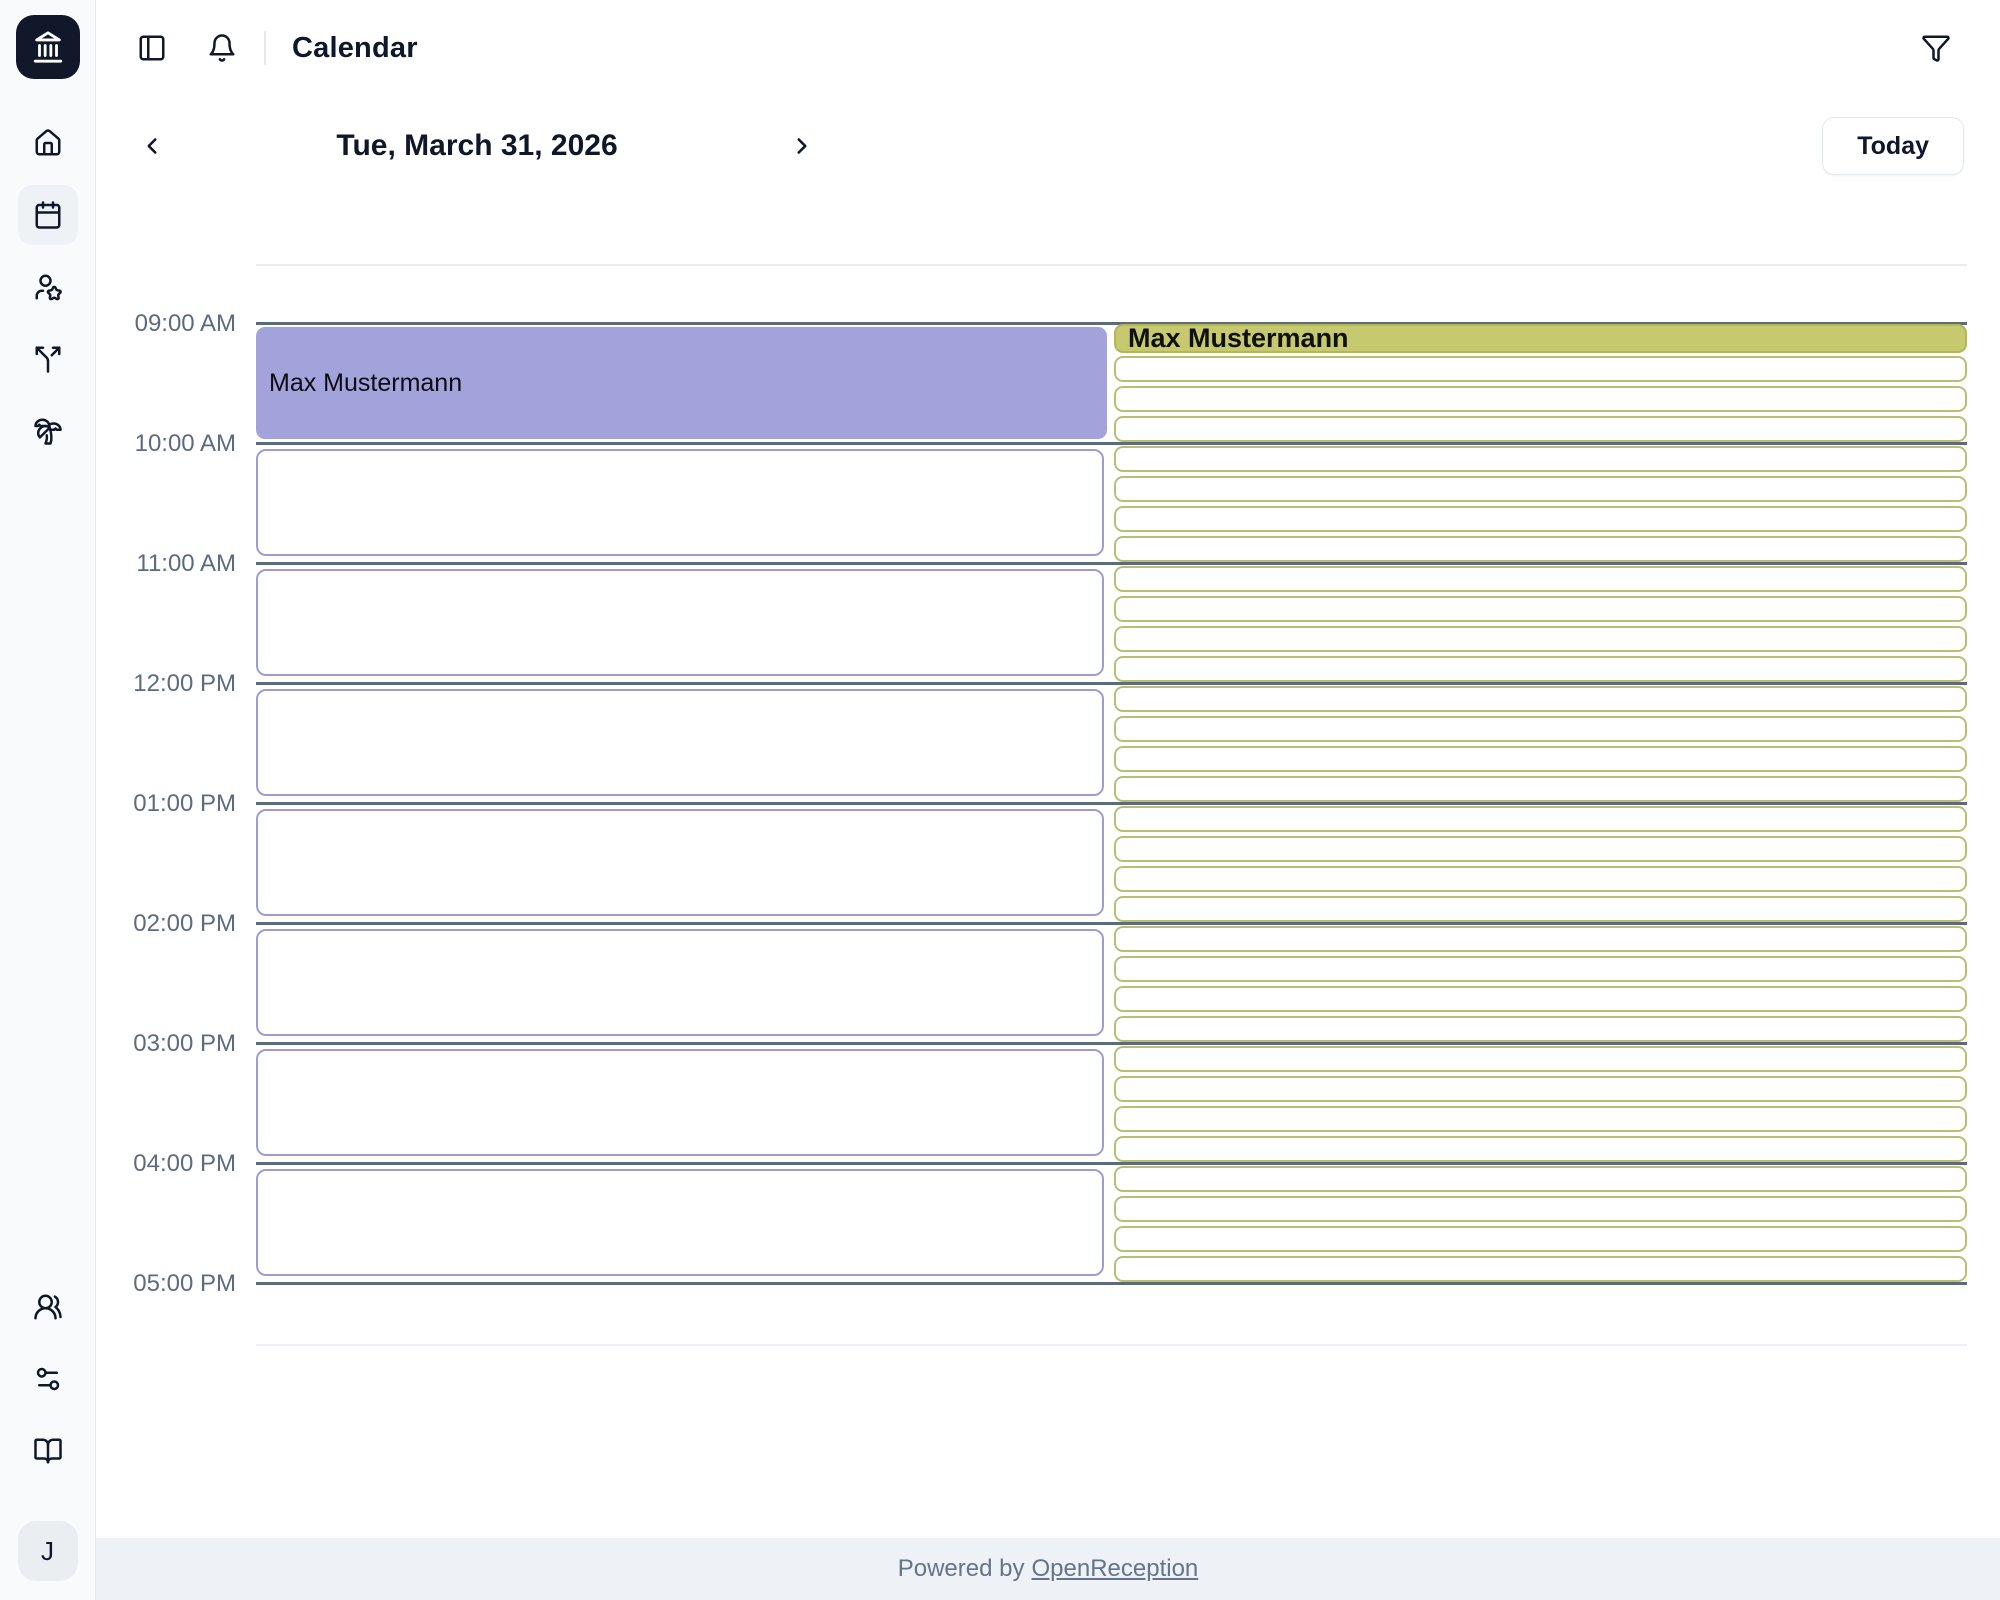 The height and width of the screenshot is (1600, 2000). What do you see at coordinates (1111, 265) in the screenshot?
I see `calendar-top-border` at bounding box center [1111, 265].